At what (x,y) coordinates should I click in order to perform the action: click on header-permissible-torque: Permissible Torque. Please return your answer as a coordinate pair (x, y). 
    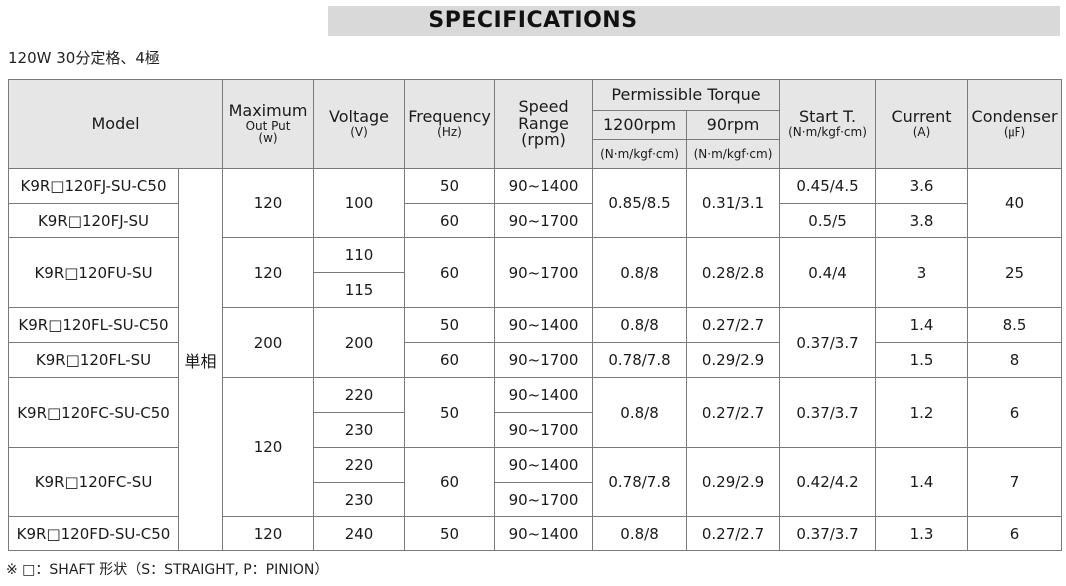
    Looking at the image, I should click on (686, 95).